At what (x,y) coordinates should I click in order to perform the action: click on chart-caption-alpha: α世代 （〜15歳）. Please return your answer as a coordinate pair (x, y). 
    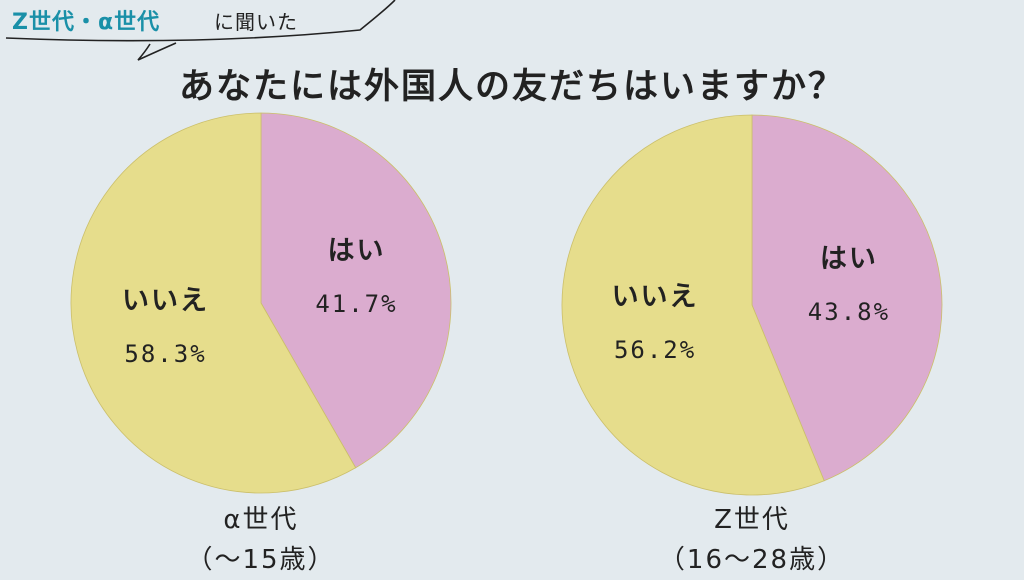
    Looking at the image, I should click on (261, 540).